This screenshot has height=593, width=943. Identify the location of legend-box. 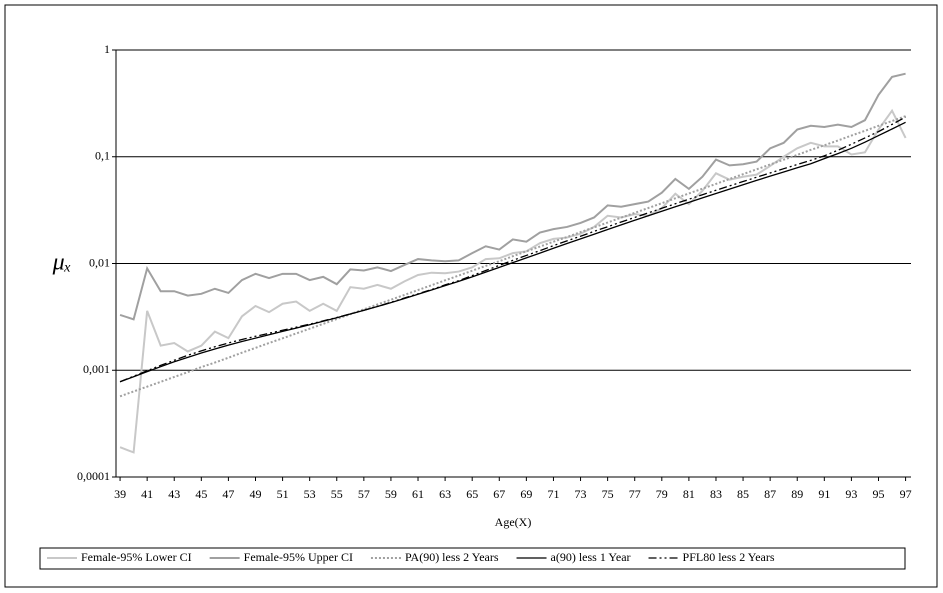
(472, 558).